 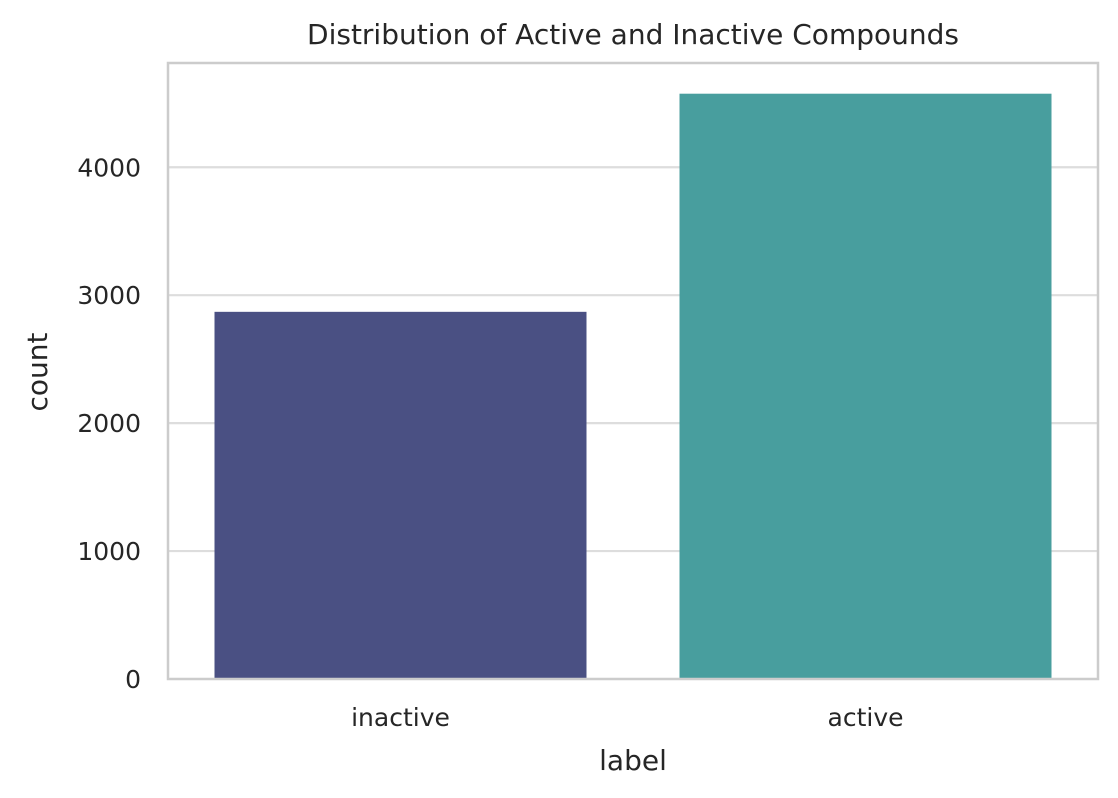 What do you see at coordinates (633, 760) in the screenshot?
I see `x-axis-label: label` at bounding box center [633, 760].